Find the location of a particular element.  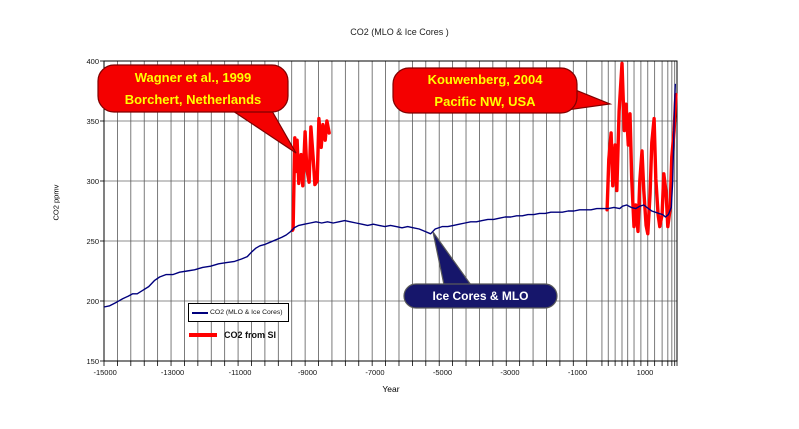

x-tick-label: -9000 is located at coordinates (307, 372).